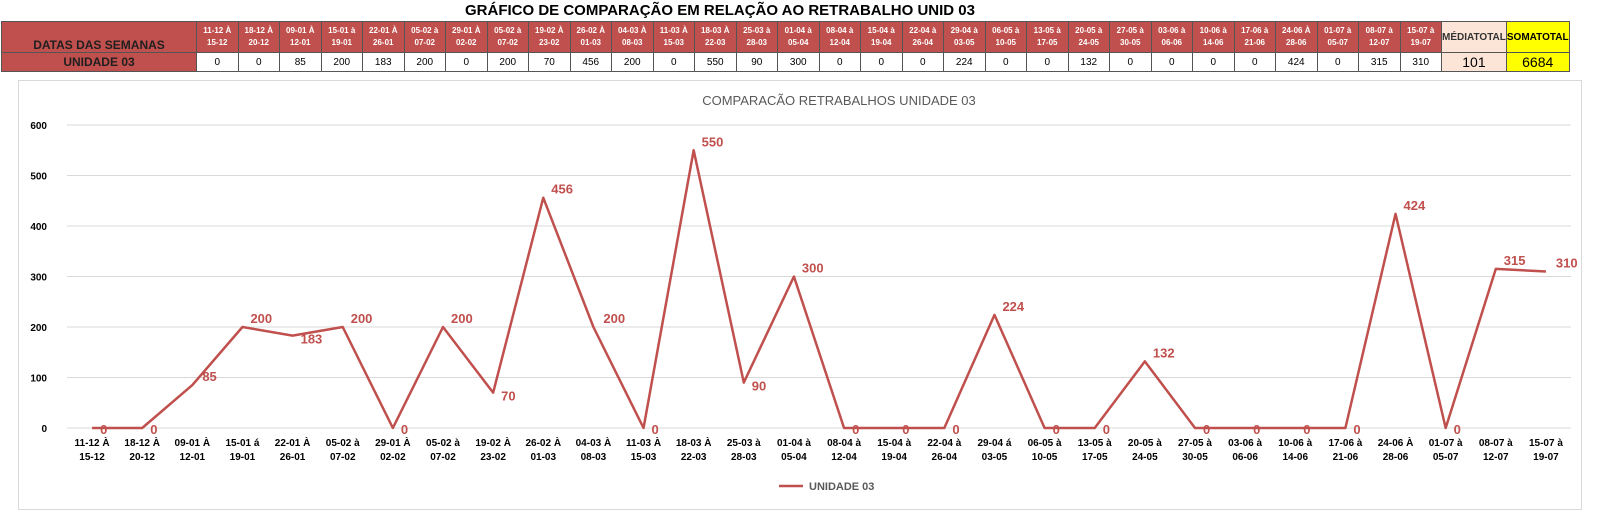  I want to click on x-tick-label: 13-05 à 17-05, so click(1095, 450).